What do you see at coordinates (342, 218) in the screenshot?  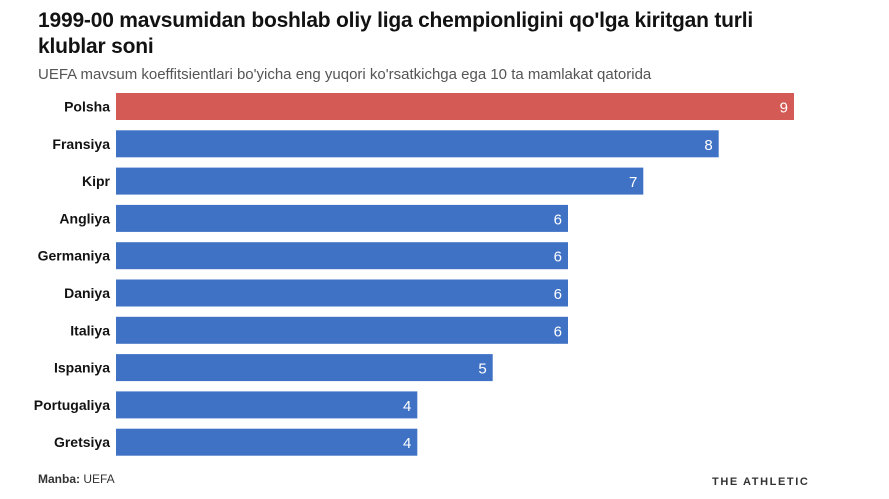 I see `bar-angliya` at bounding box center [342, 218].